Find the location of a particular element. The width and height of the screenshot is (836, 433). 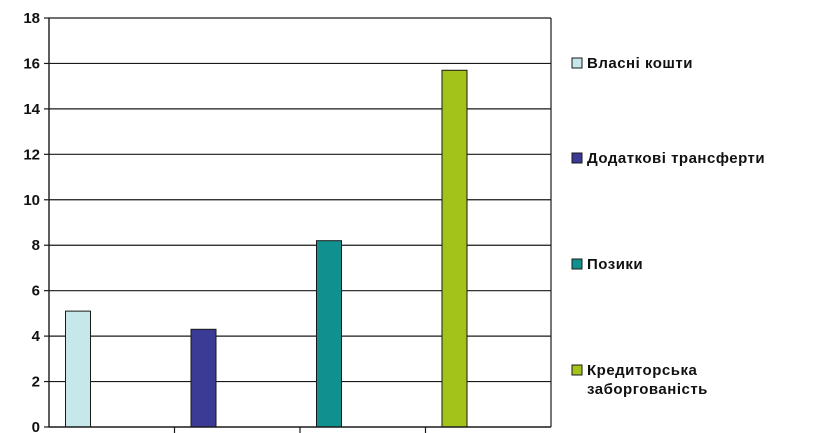

legend-item: Власні кошти is located at coordinates (632, 63).